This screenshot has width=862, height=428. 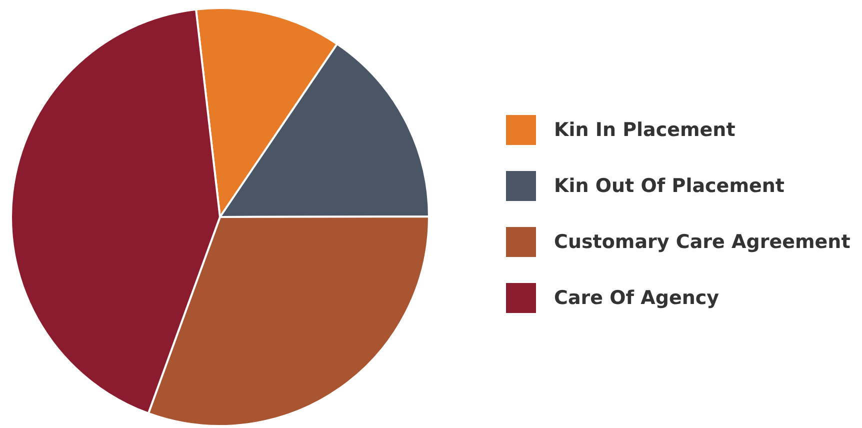 What do you see at coordinates (702, 242) in the screenshot?
I see `legend-label: Customary Care Agreement` at bounding box center [702, 242].